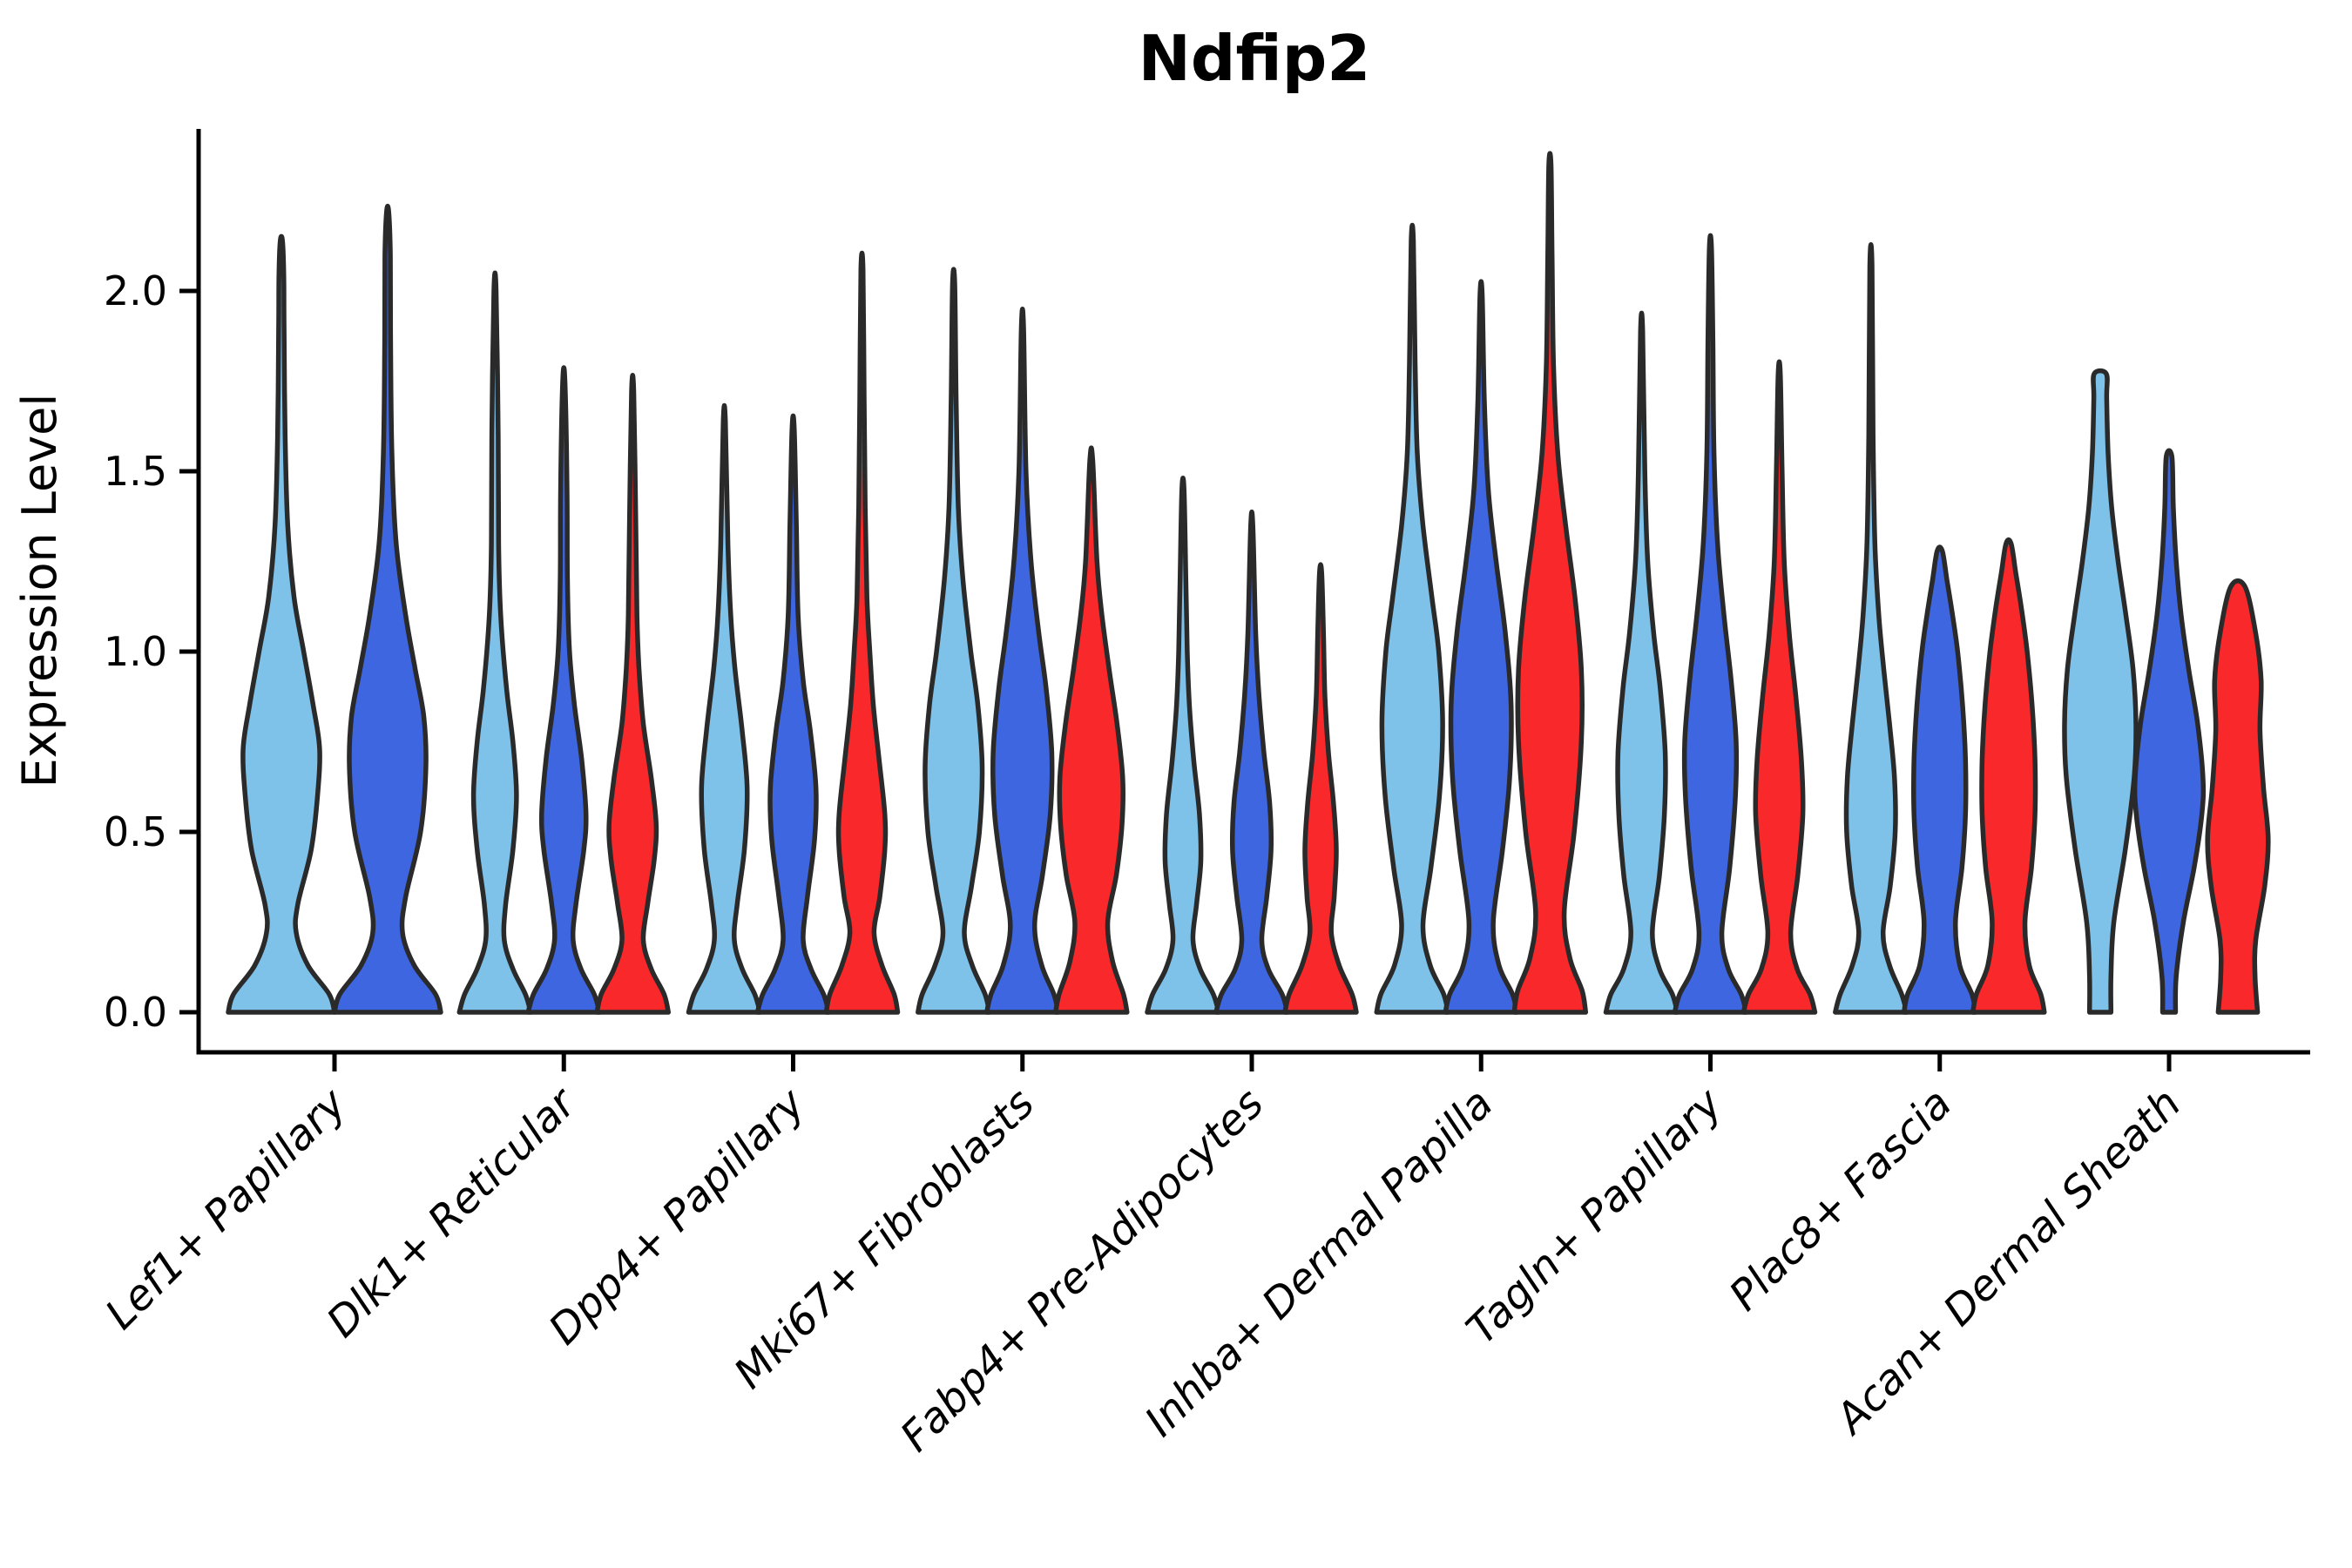  Describe the element at coordinates (2238, 796) in the screenshot. I see `violin-acan-dermal-sheath-red` at that location.